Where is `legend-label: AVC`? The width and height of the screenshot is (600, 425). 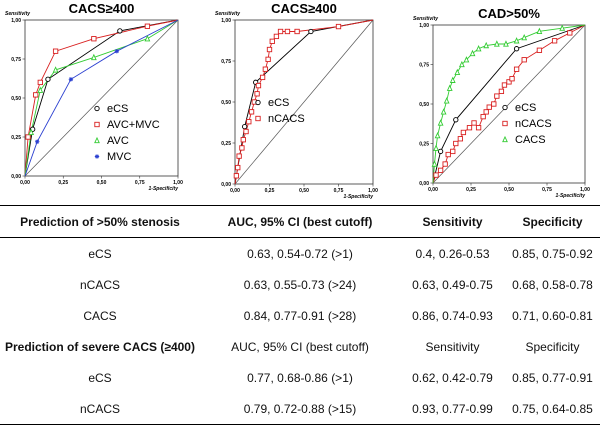 legend-label: AVC is located at coordinates (118, 141).